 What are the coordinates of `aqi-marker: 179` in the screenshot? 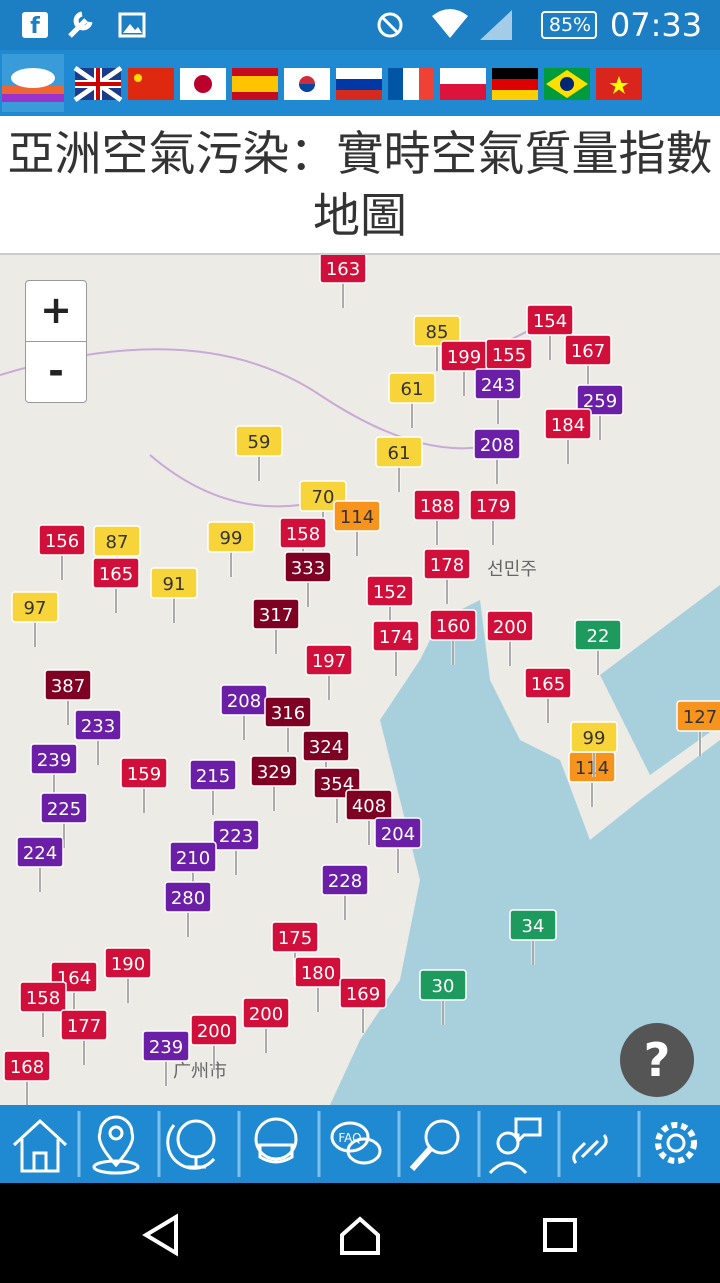 It's located at (493, 517).